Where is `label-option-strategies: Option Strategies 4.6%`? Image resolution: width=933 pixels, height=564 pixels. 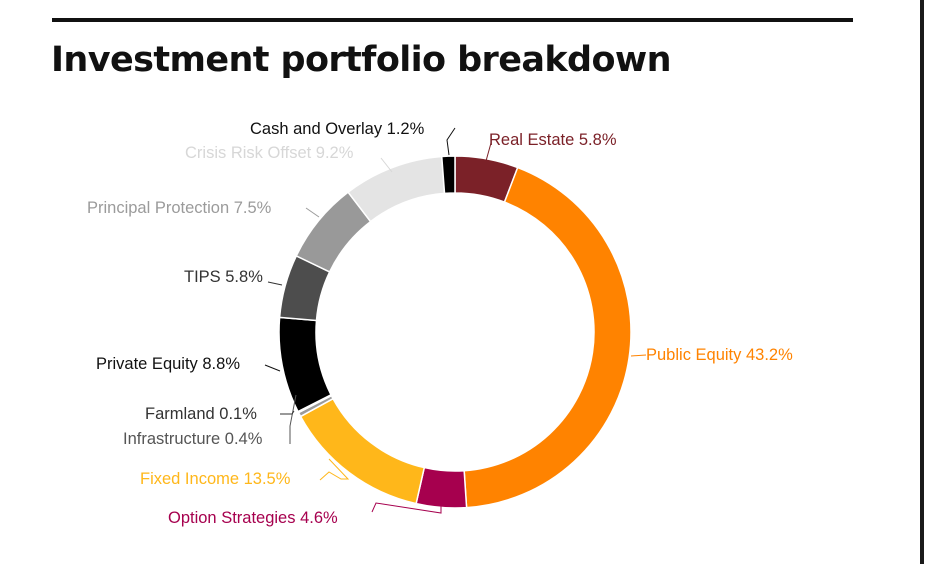
label-option-strategies: Option Strategies 4.6% is located at coordinates (253, 518).